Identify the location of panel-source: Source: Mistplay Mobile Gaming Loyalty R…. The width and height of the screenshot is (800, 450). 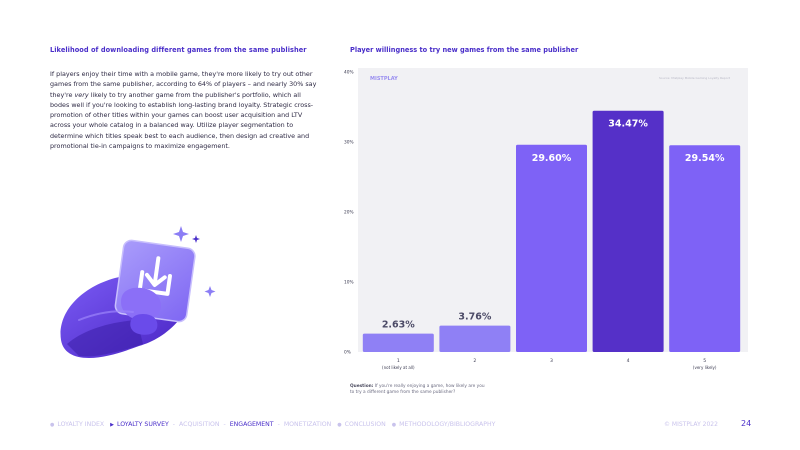
(695, 78).